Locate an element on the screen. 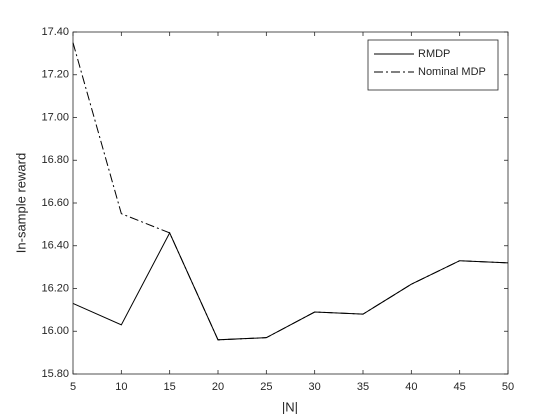 The width and height of the screenshot is (560, 420). x-tick-label: 30 is located at coordinates (315, 387).